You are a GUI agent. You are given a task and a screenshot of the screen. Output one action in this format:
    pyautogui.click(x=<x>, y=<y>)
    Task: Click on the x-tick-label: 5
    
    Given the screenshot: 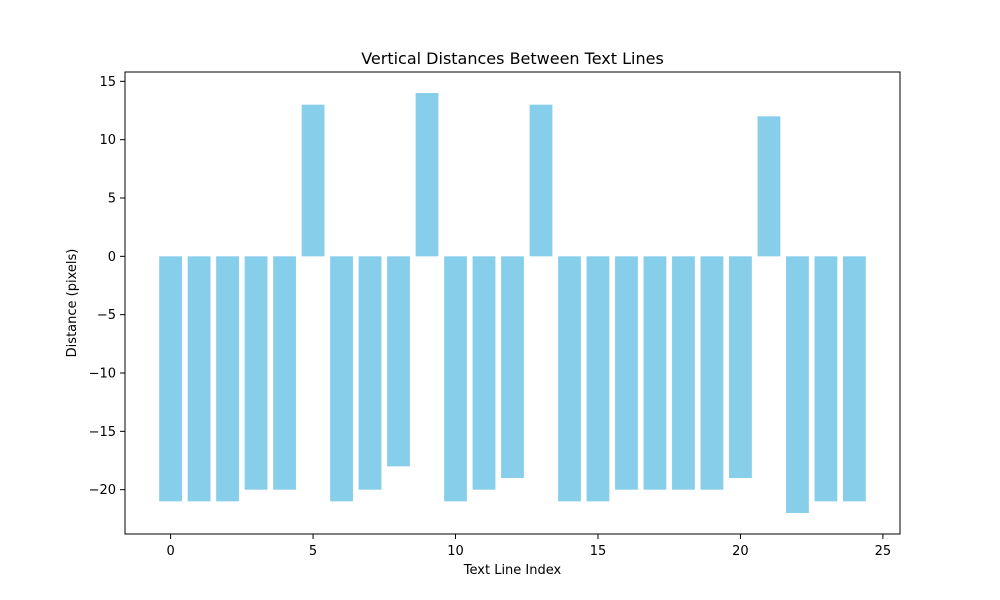 What is the action you would take?
    pyautogui.click(x=313, y=551)
    